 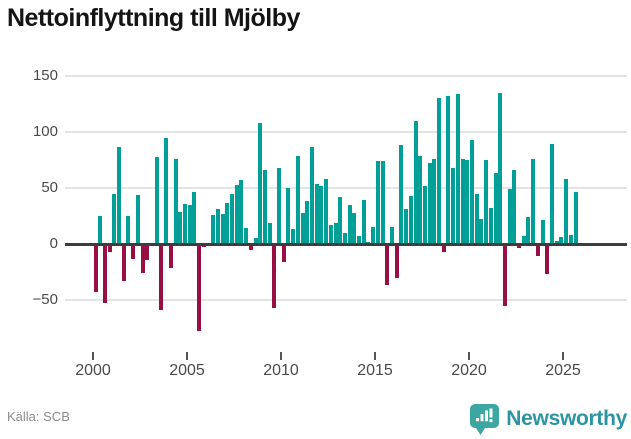 I want to click on x-axis-label: 2005, so click(x=187, y=370).